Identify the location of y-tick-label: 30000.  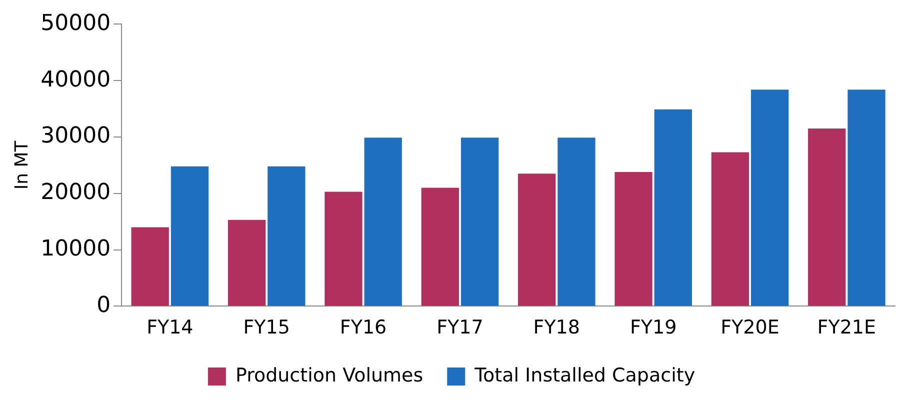
(75, 136).